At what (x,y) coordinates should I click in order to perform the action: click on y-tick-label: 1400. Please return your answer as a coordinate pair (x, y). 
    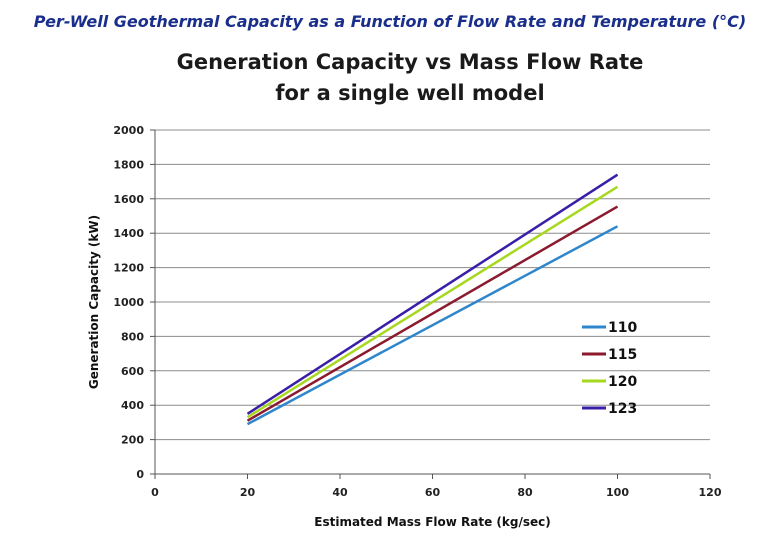
    Looking at the image, I should click on (128, 233).